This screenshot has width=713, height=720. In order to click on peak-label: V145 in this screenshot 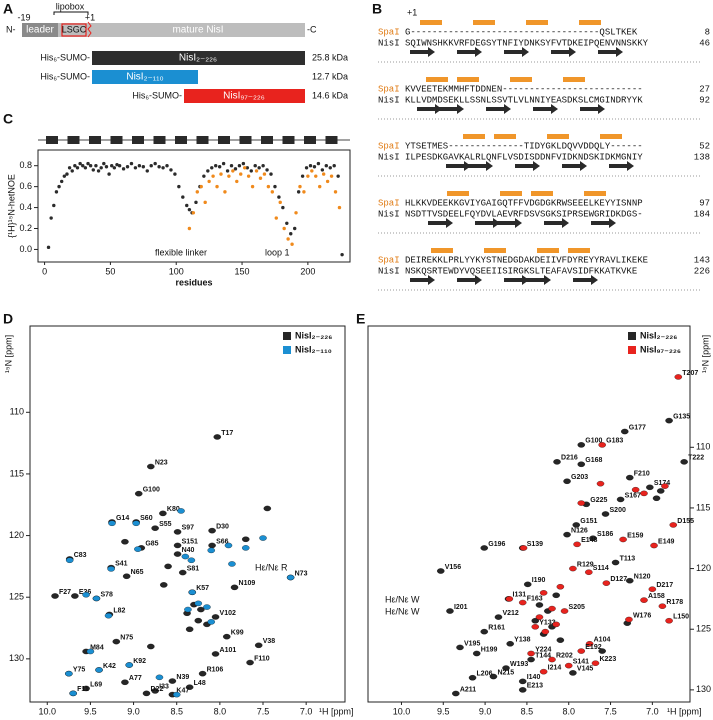, I will do `click(585, 669)`.